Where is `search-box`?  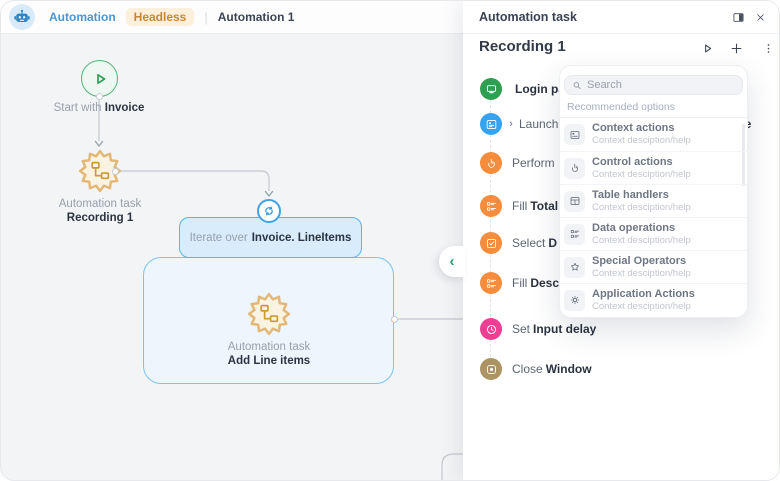
search-box is located at coordinates (653, 85).